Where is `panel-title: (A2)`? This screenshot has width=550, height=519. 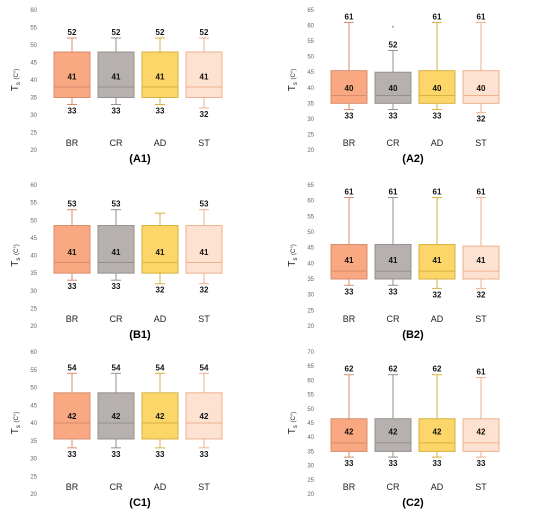
panel-title: (A2) is located at coordinates (413, 159).